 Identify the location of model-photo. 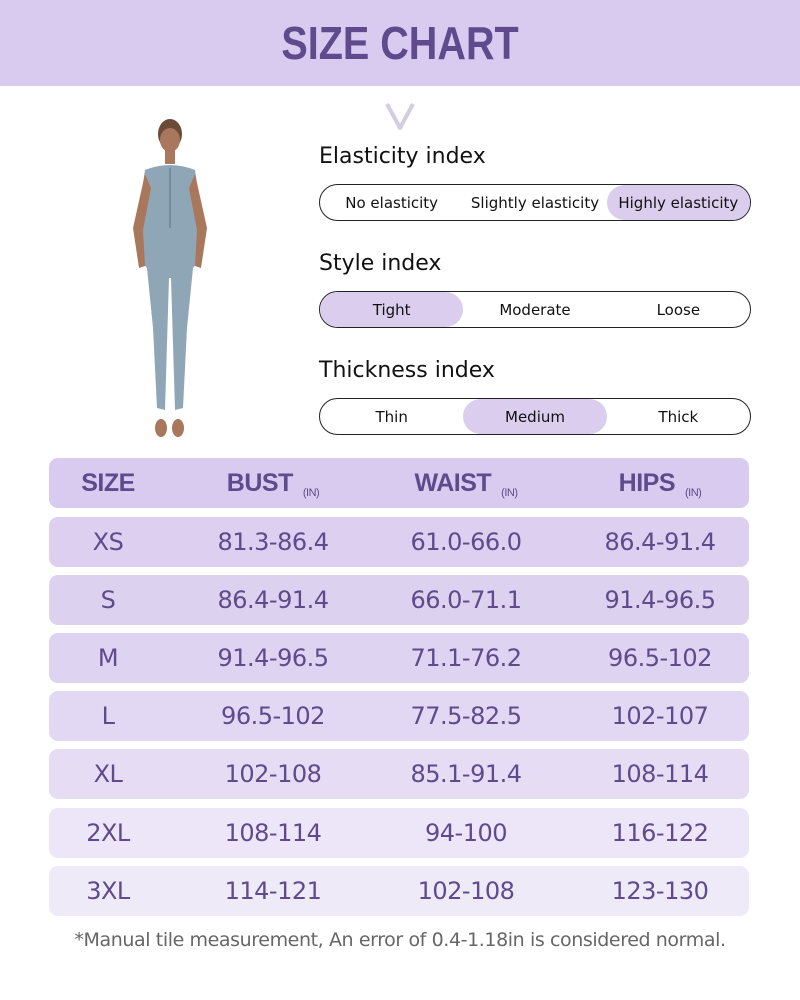
(170, 278).